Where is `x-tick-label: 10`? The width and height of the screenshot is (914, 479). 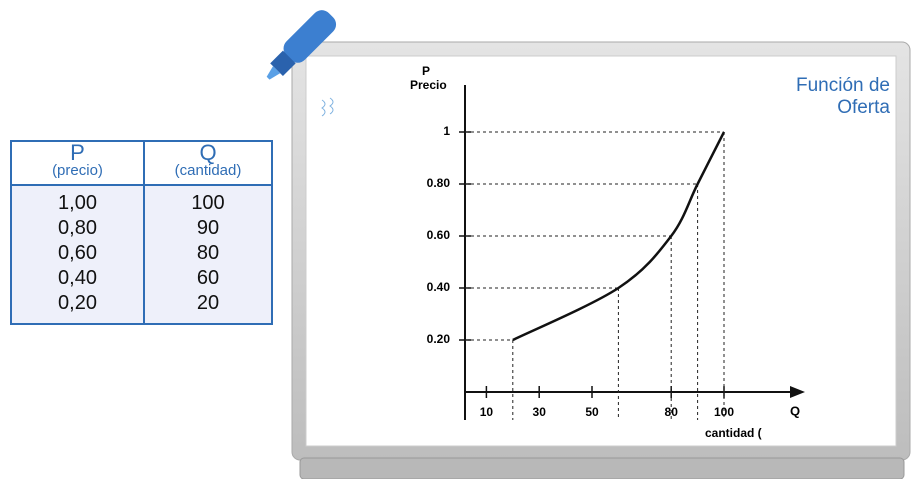
x-tick-label: 10 is located at coordinates (487, 412).